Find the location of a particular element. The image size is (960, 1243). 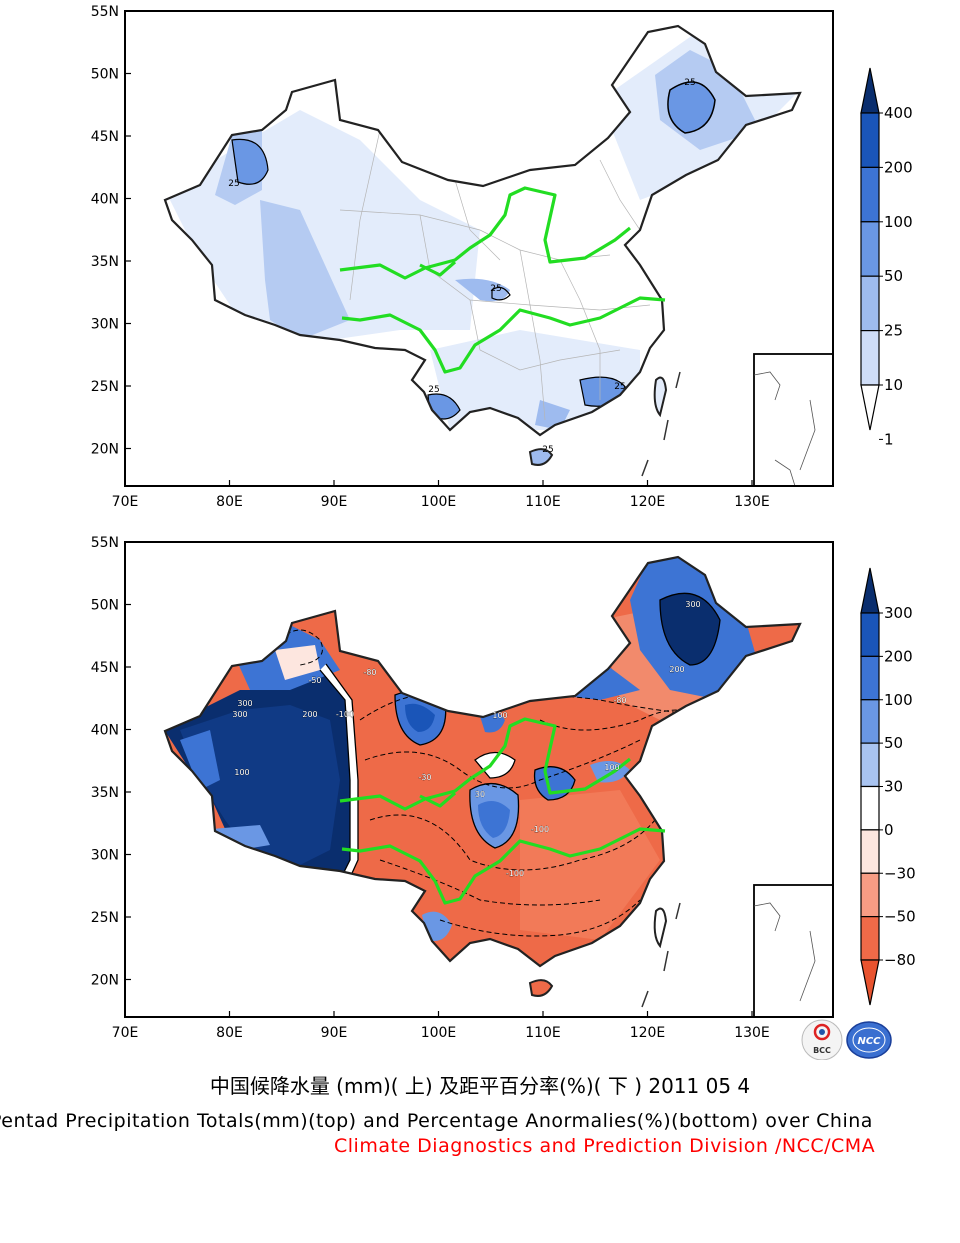

colorbar-label: 1 is located at coordinates (889, 439).